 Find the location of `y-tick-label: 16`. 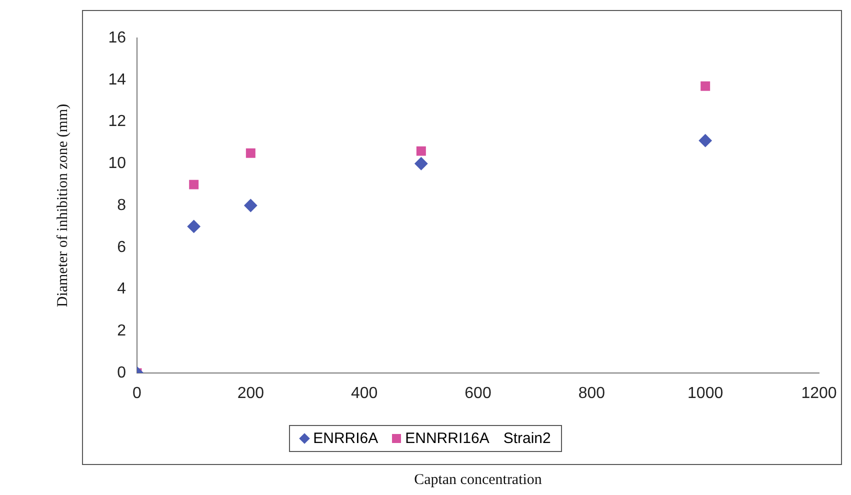

y-tick-label: 16 is located at coordinates (117, 37).